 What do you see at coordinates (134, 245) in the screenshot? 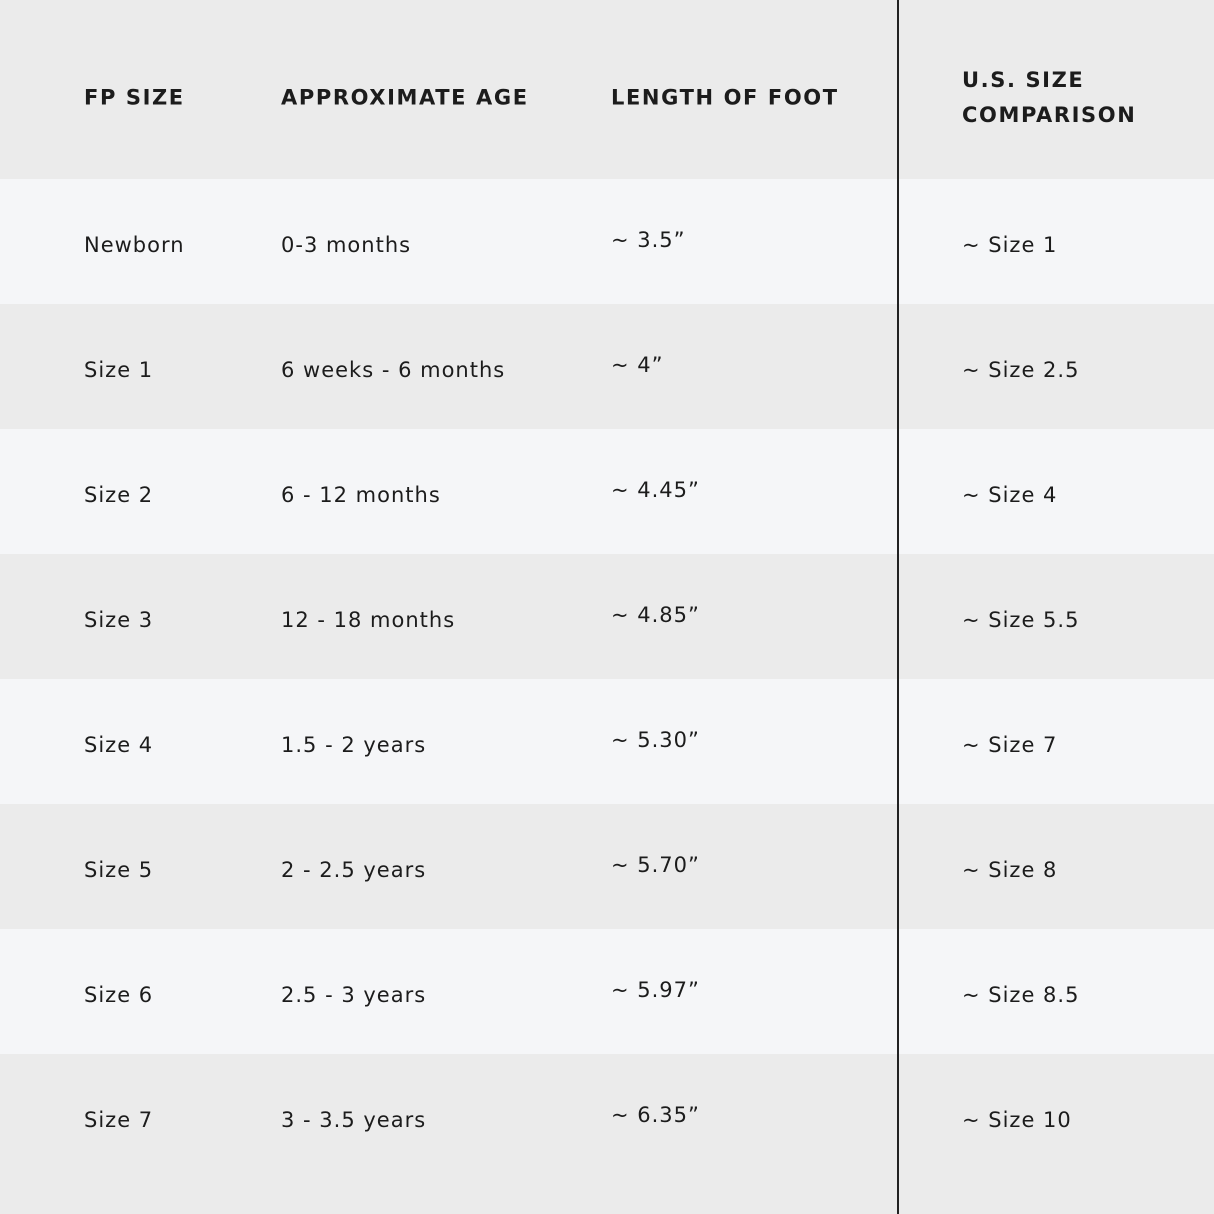
I see `table-cell: Newborn` at bounding box center [134, 245].